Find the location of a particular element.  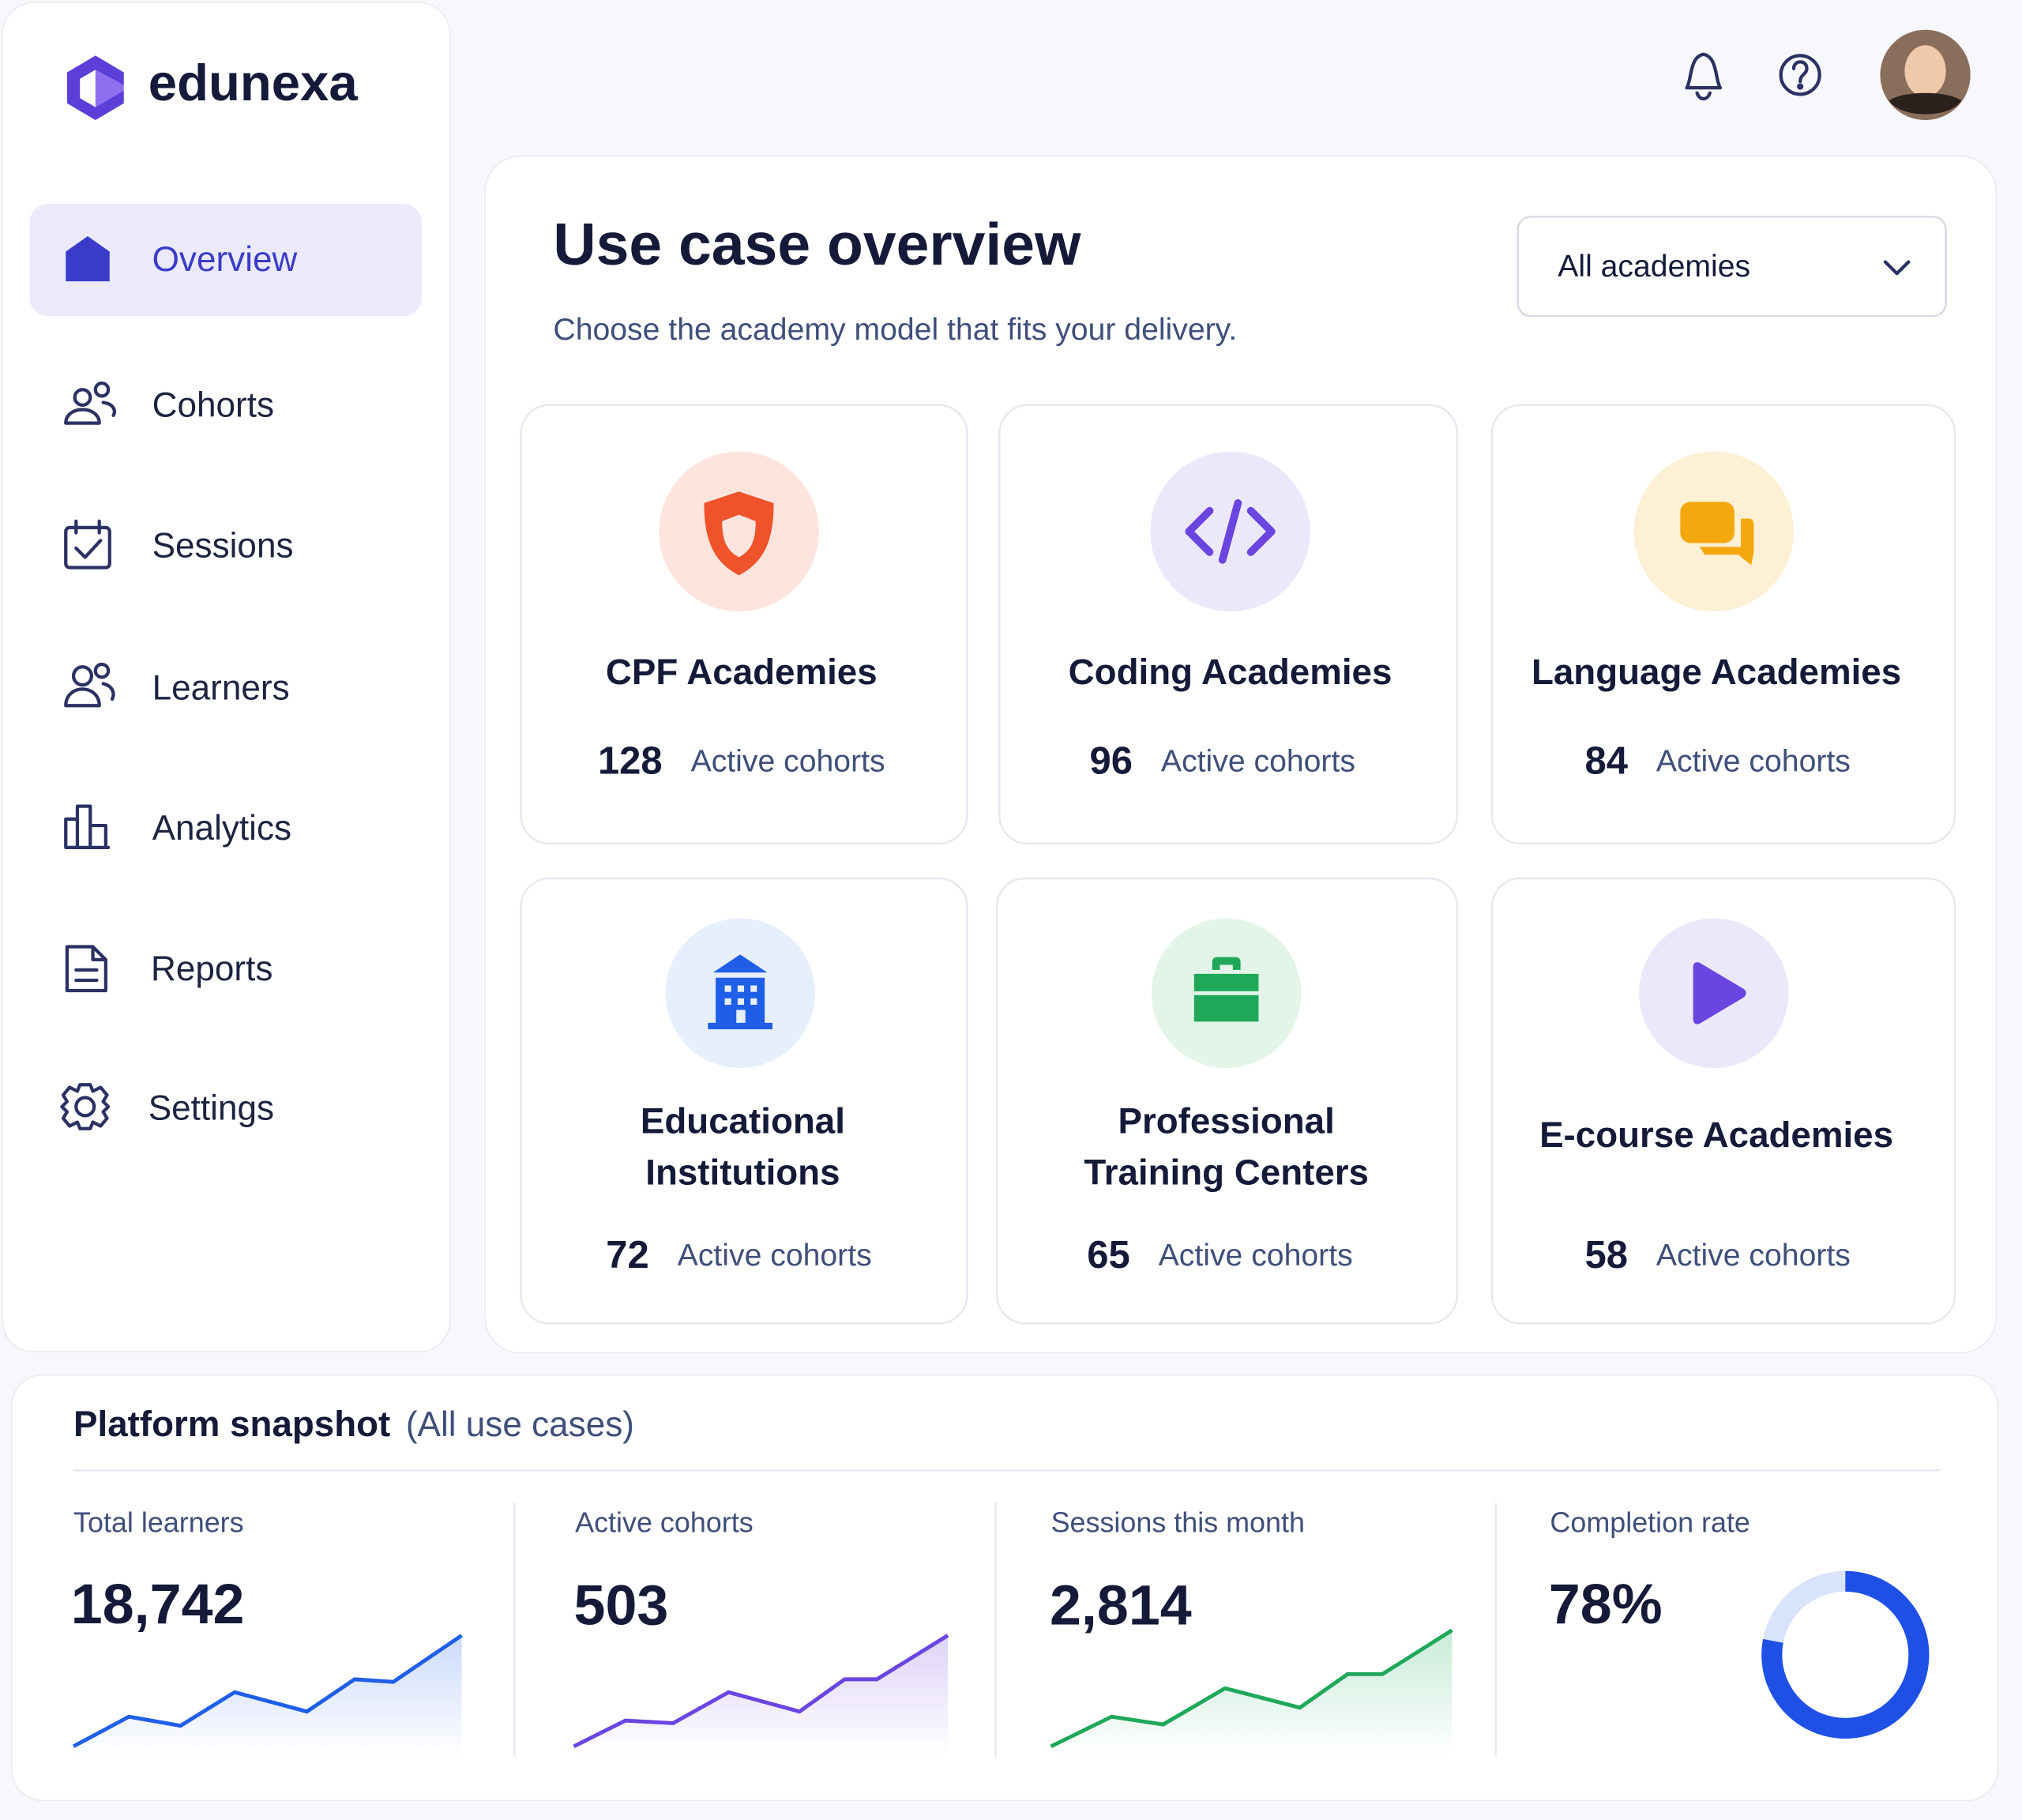

card-title: Coding Academies is located at coordinates (1230, 672).